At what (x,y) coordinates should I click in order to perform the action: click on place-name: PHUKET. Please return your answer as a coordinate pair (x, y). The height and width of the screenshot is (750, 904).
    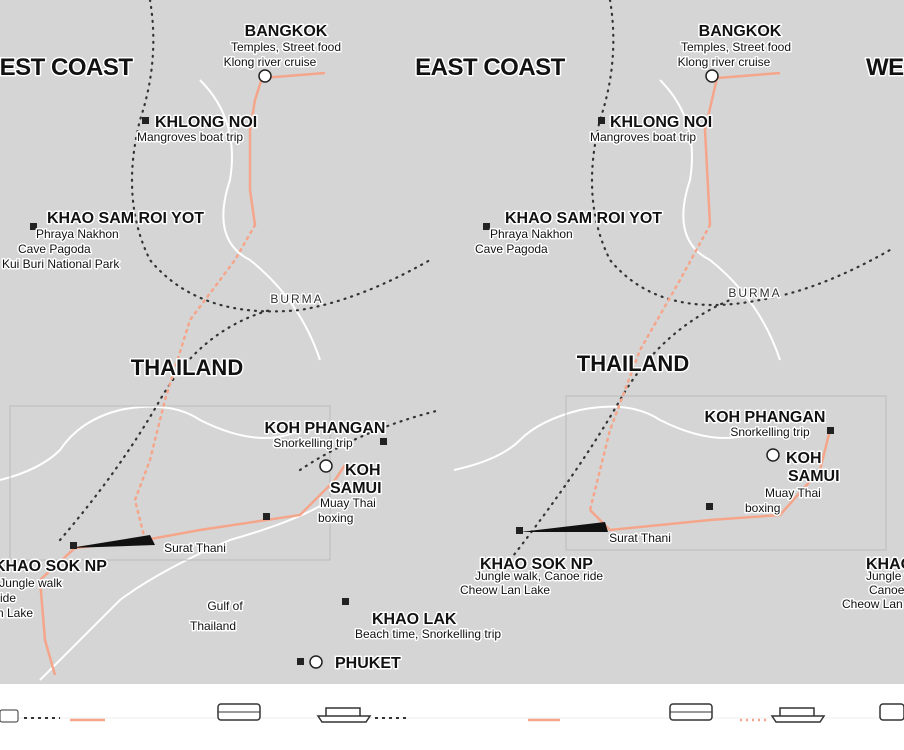
    Looking at the image, I should click on (368, 663).